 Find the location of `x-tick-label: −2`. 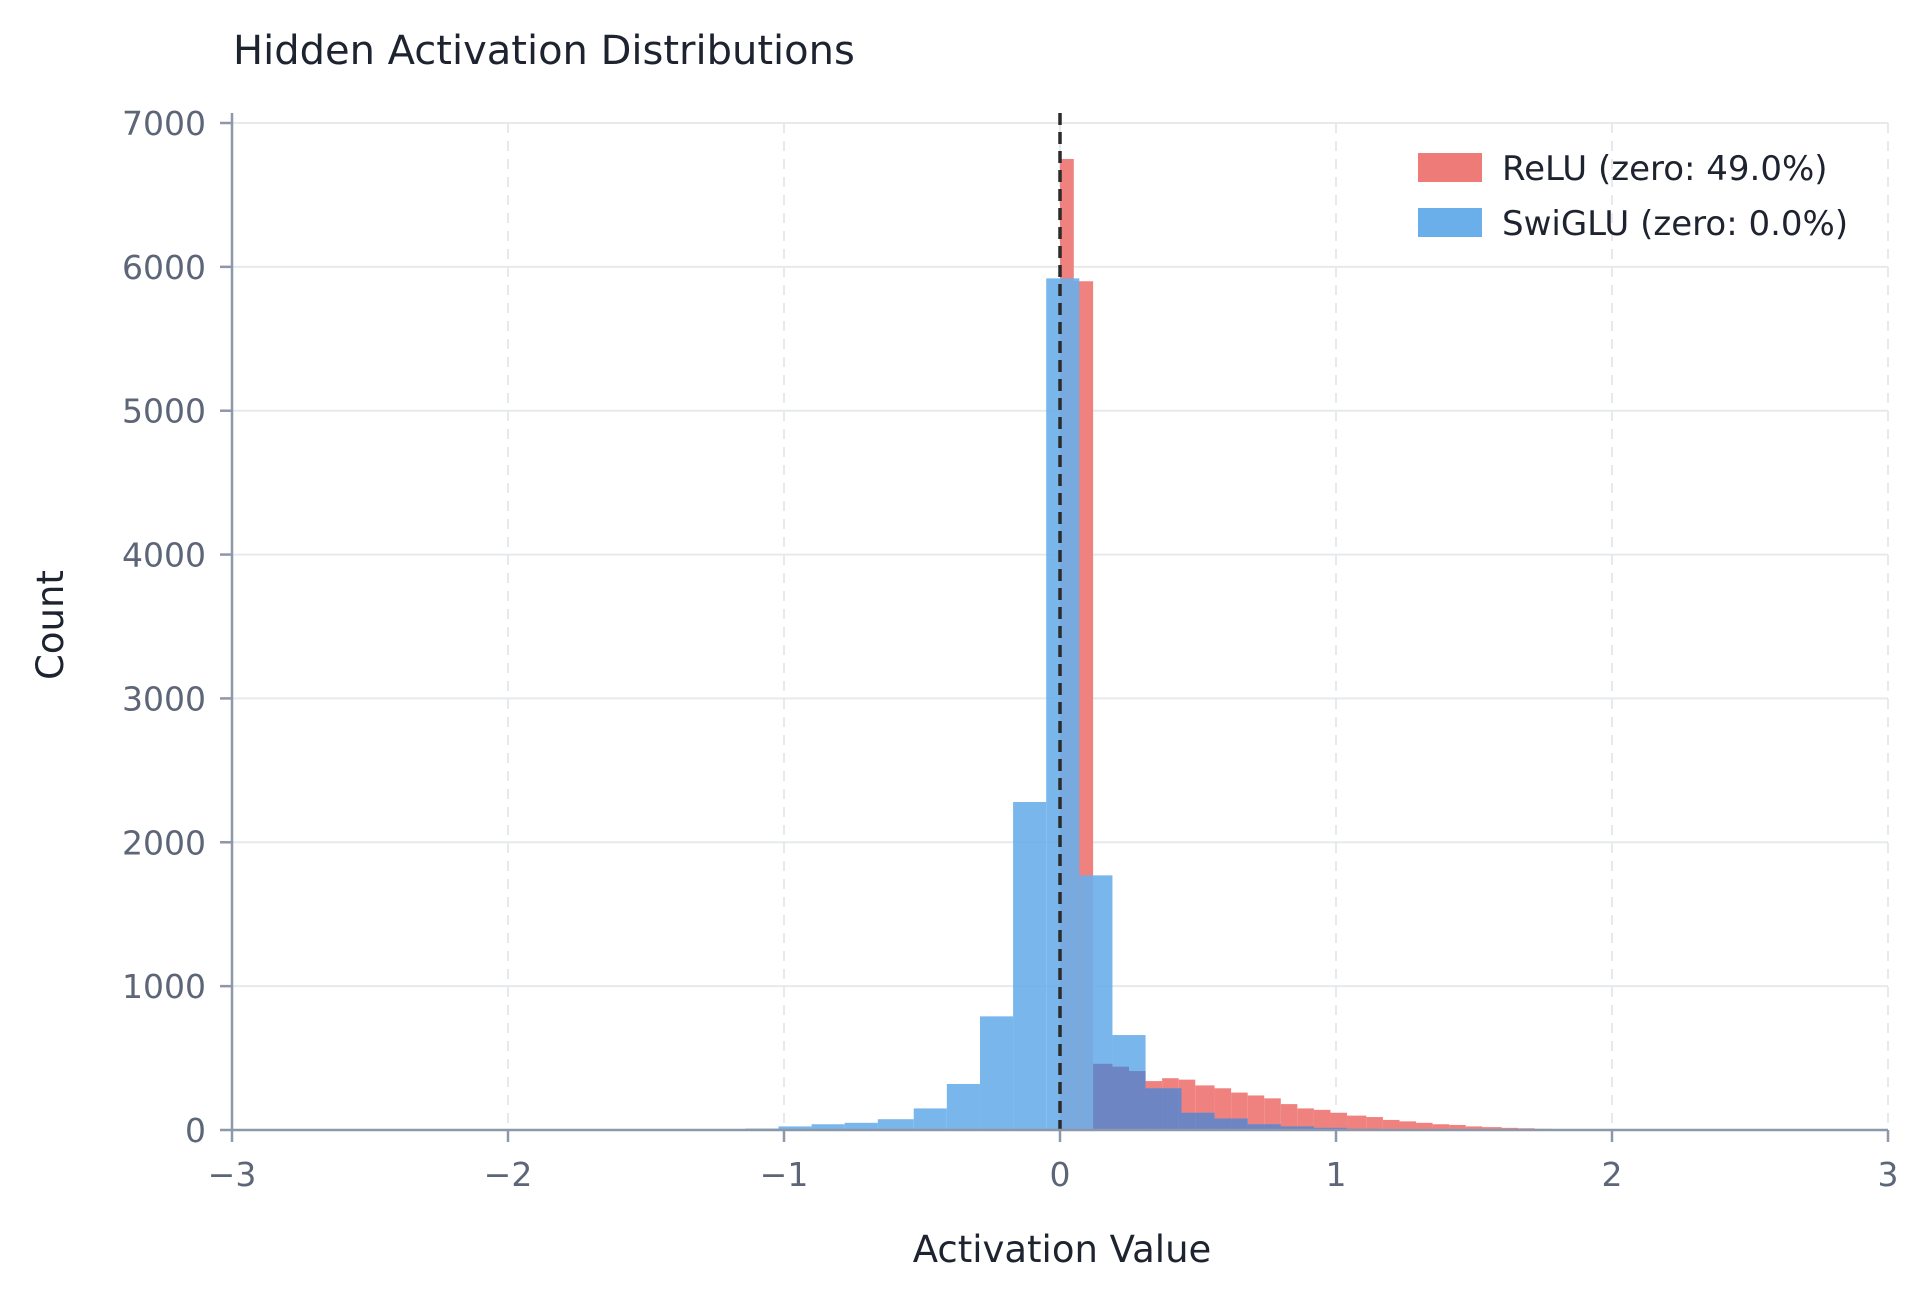

x-tick-label: −2 is located at coordinates (508, 1174).